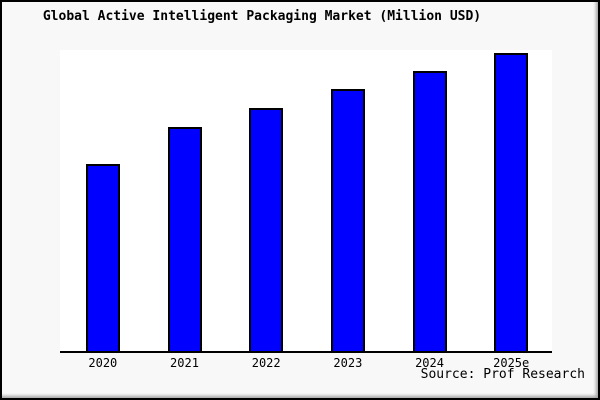  I want to click on x-tick-label-2023: 2023, so click(348, 363).